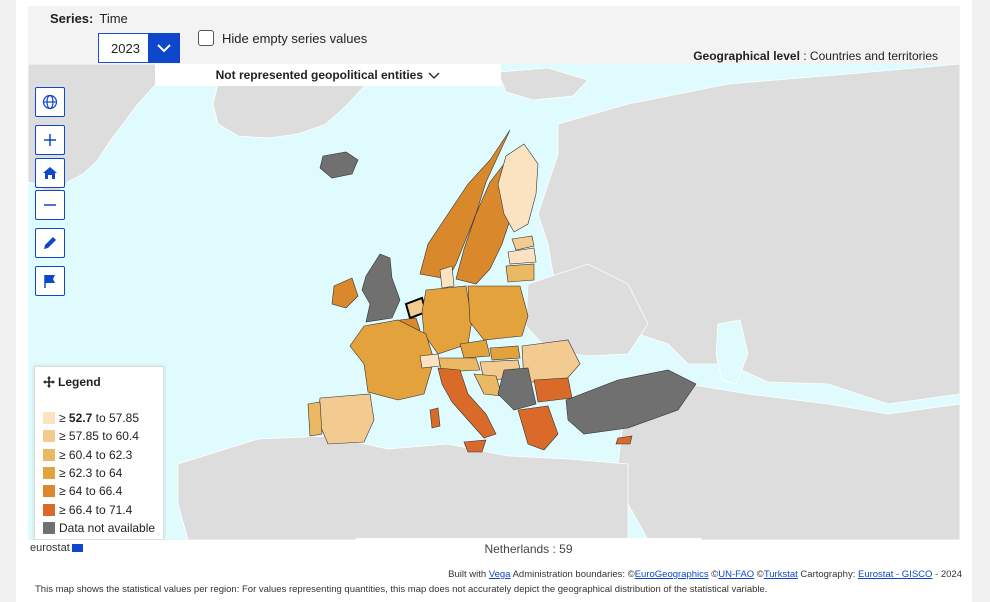 The height and width of the screenshot is (602, 990). What do you see at coordinates (624, 440) in the screenshot?
I see `cyprus` at bounding box center [624, 440].